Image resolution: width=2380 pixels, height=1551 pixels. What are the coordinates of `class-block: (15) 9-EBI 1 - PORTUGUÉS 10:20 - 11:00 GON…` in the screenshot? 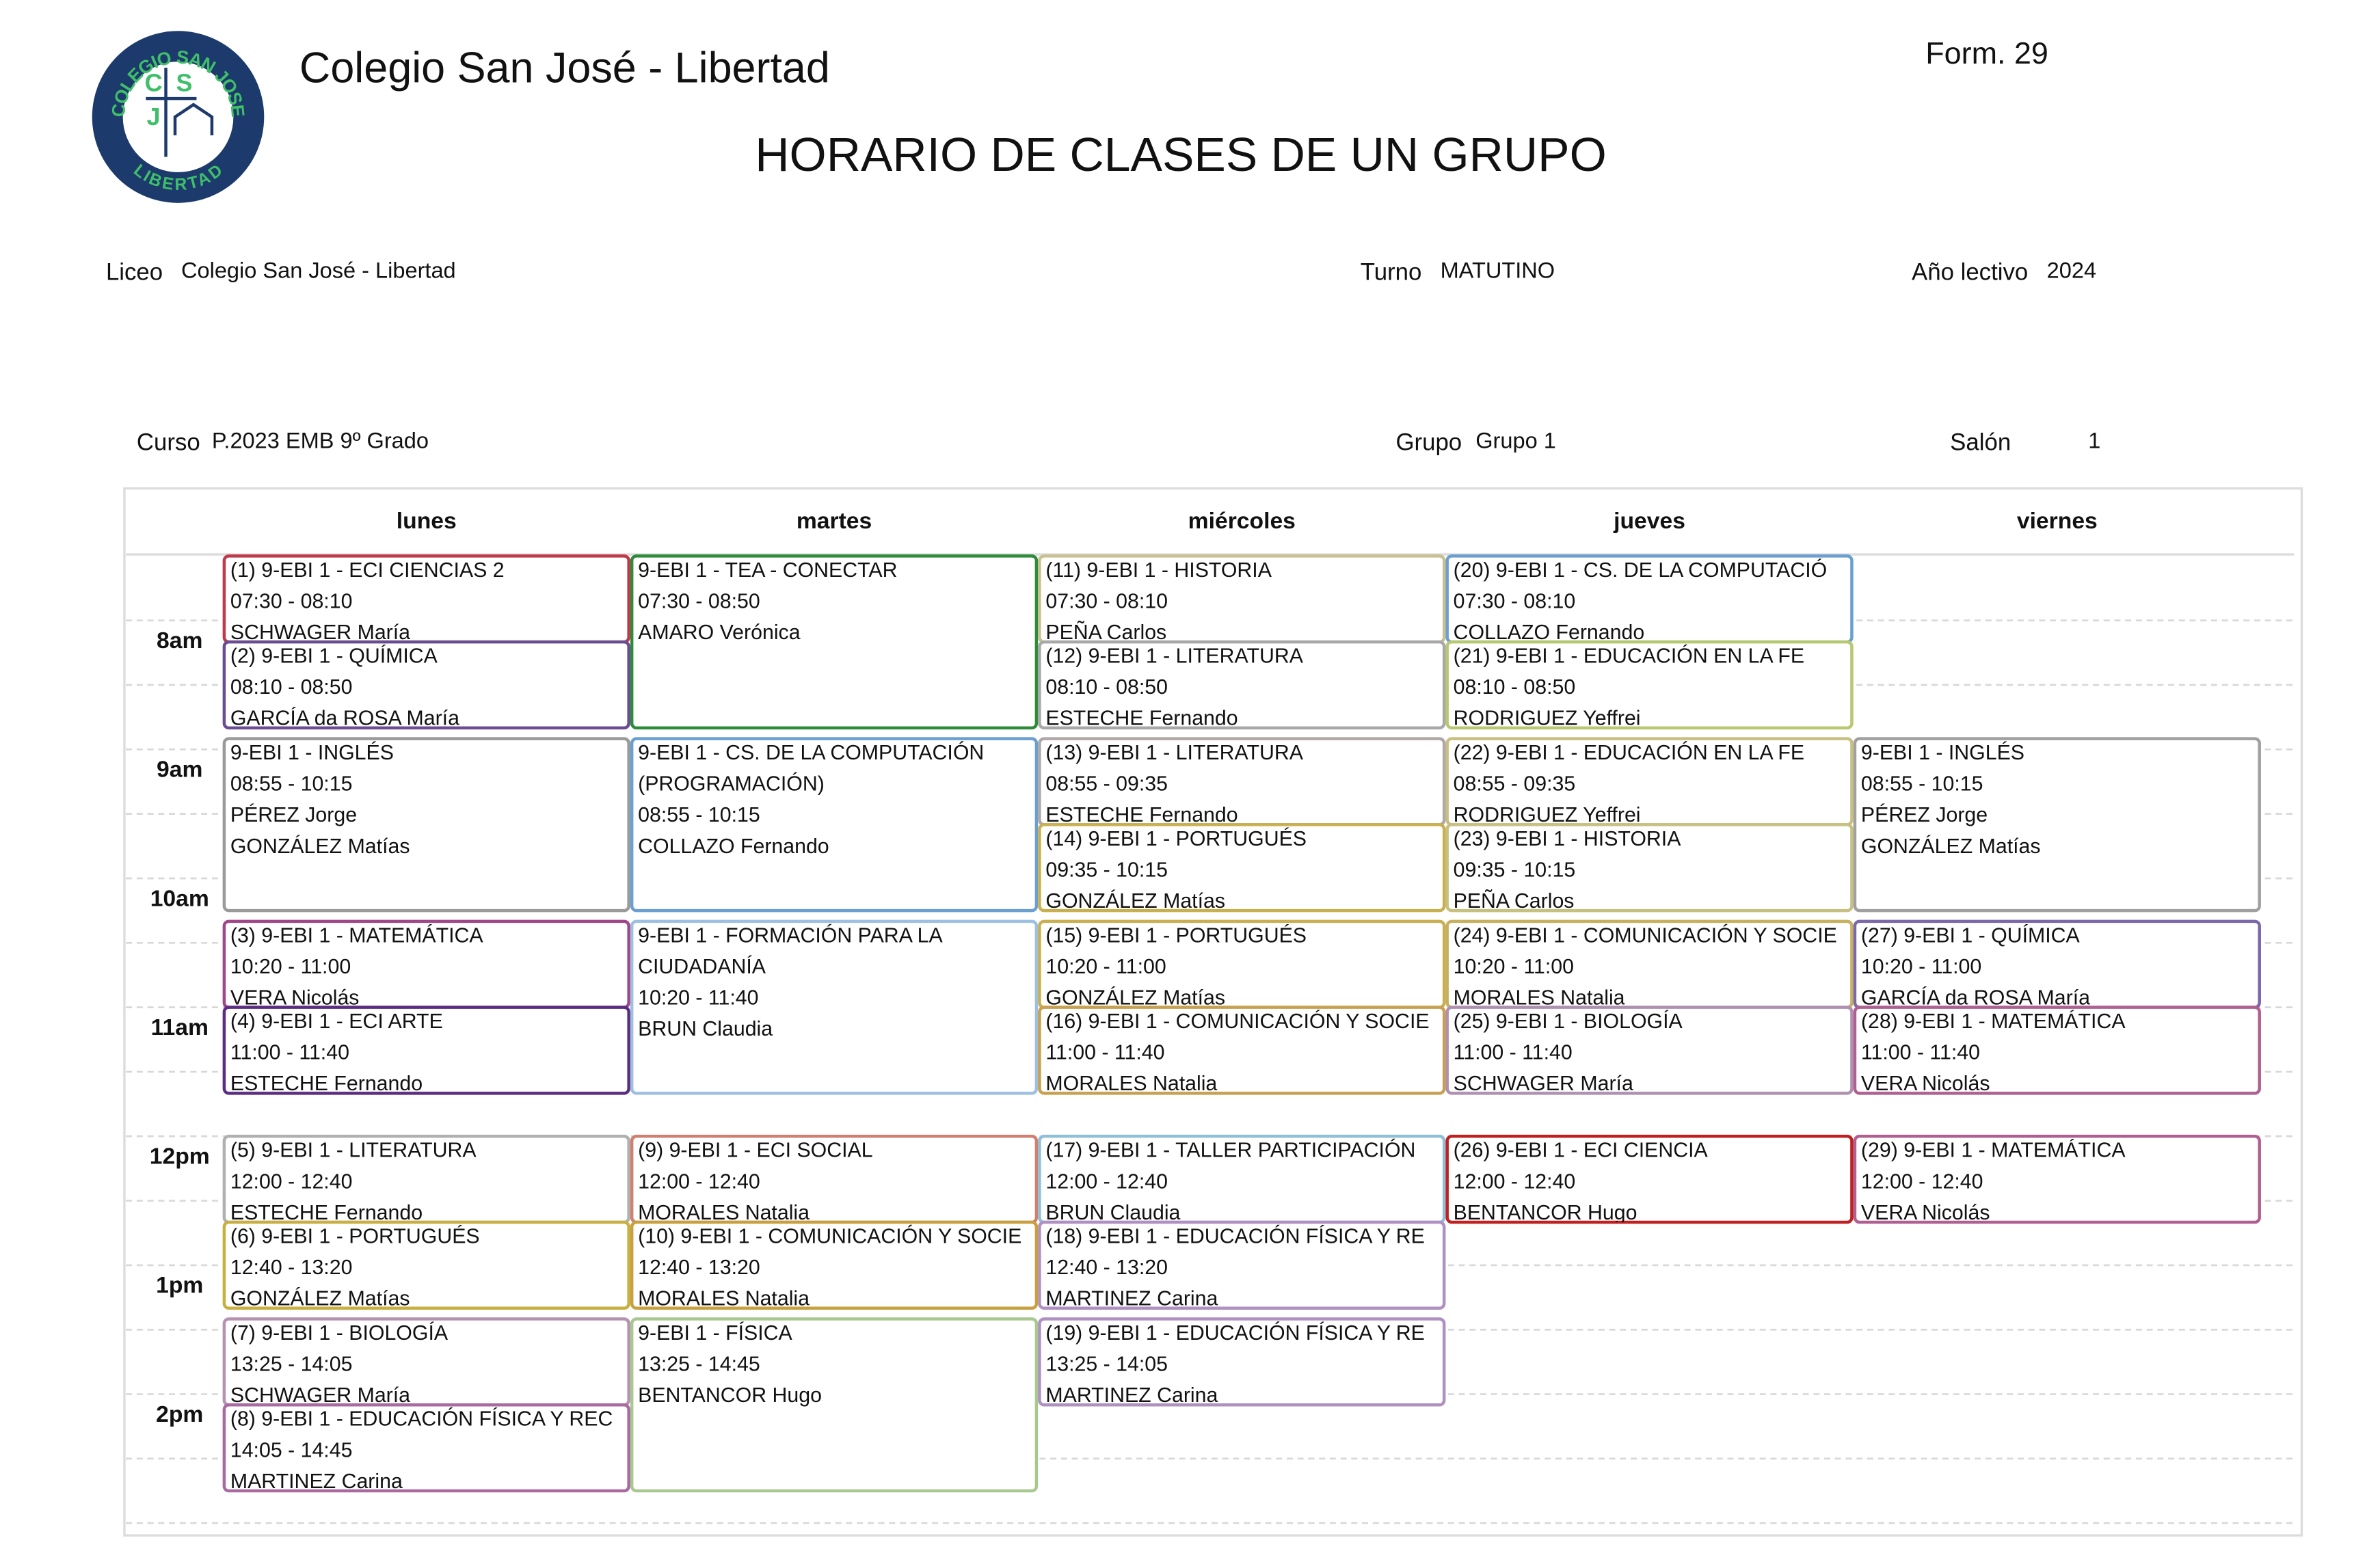 It's located at (1242, 964).